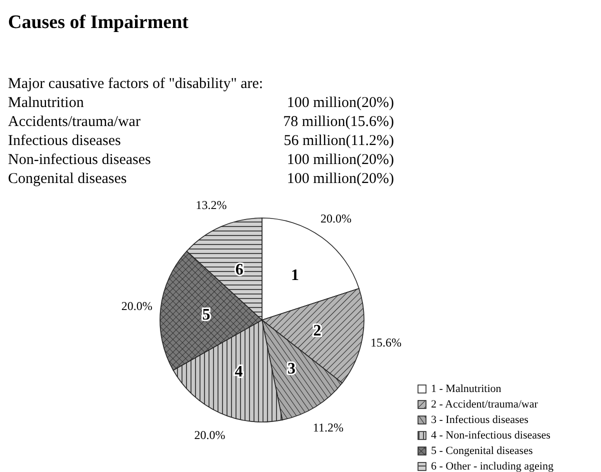 This screenshot has width=601, height=472. Describe the element at coordinates (99, 22) in the screenshot. I see `chart-title: Causes of Impairment` at that location.